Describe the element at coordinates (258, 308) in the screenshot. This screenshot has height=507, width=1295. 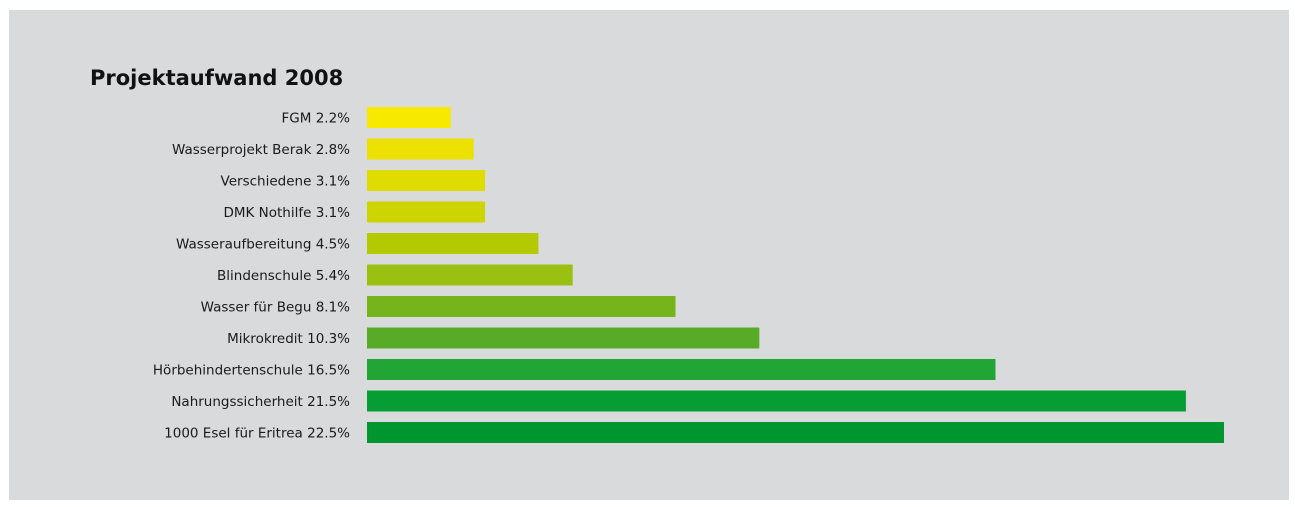
I see `category-label: Wasser für Begu` at that location.